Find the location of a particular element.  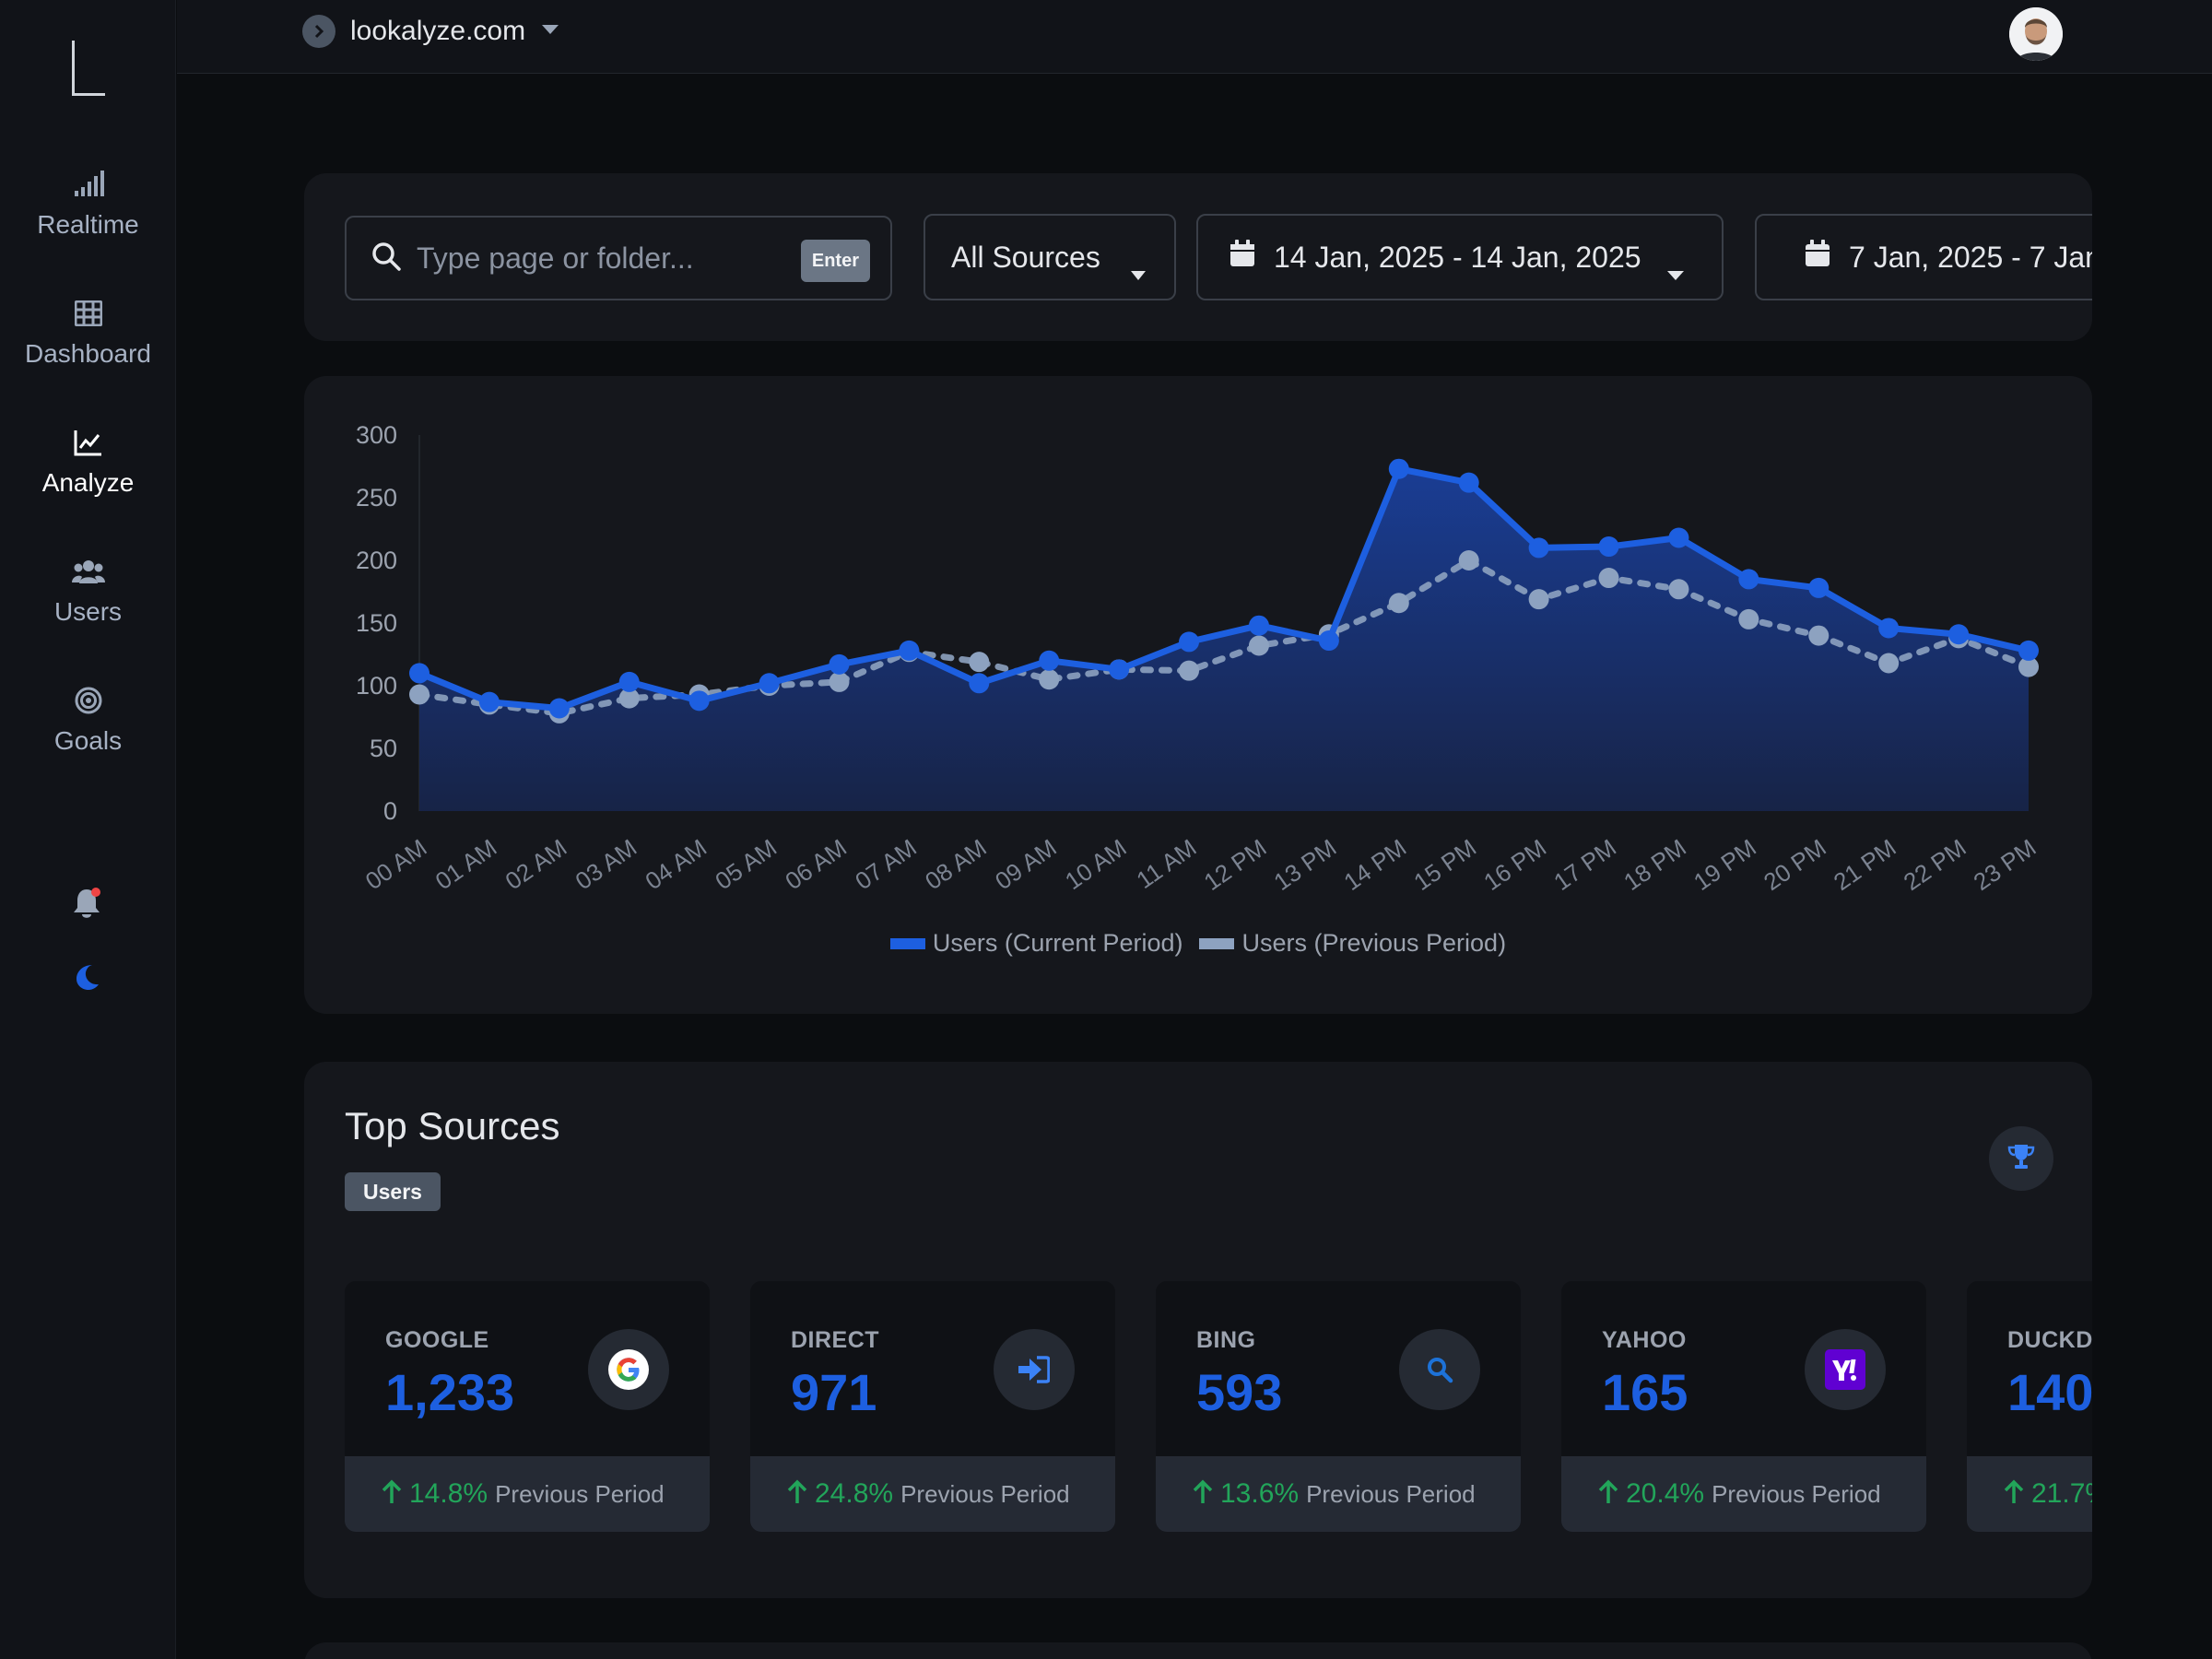

previous-period-line is located at coordinates (1224, 636).